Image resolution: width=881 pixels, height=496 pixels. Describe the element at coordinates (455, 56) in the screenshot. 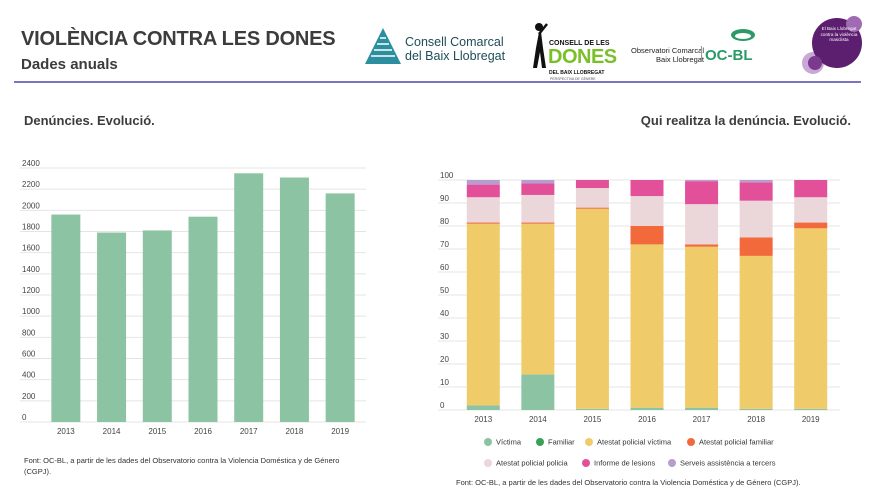

I see `consell-comarcal-line2: del Baix Llobregat` at that location.